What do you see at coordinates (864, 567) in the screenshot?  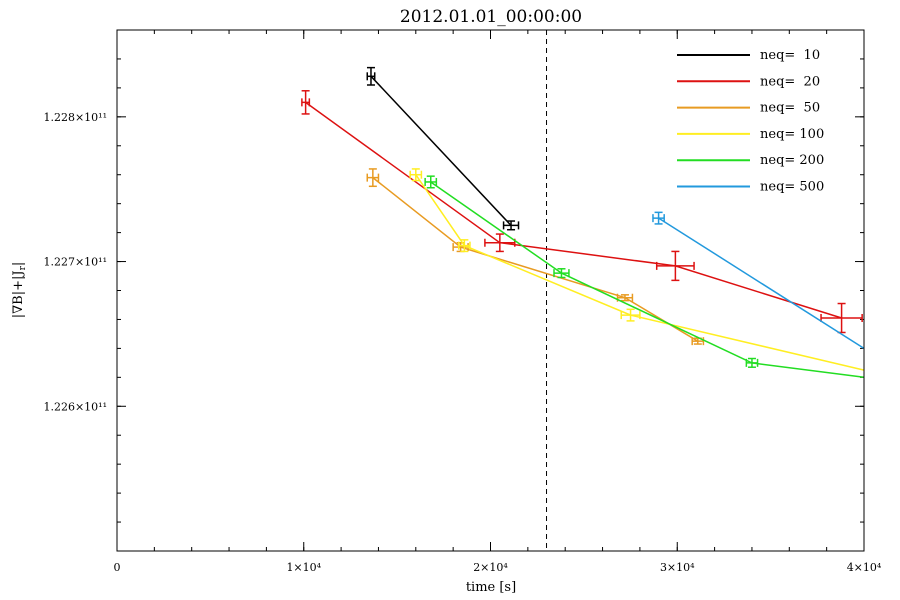 I see `x-tick-label: 4×10⁴` at bounding box center [864, 567].